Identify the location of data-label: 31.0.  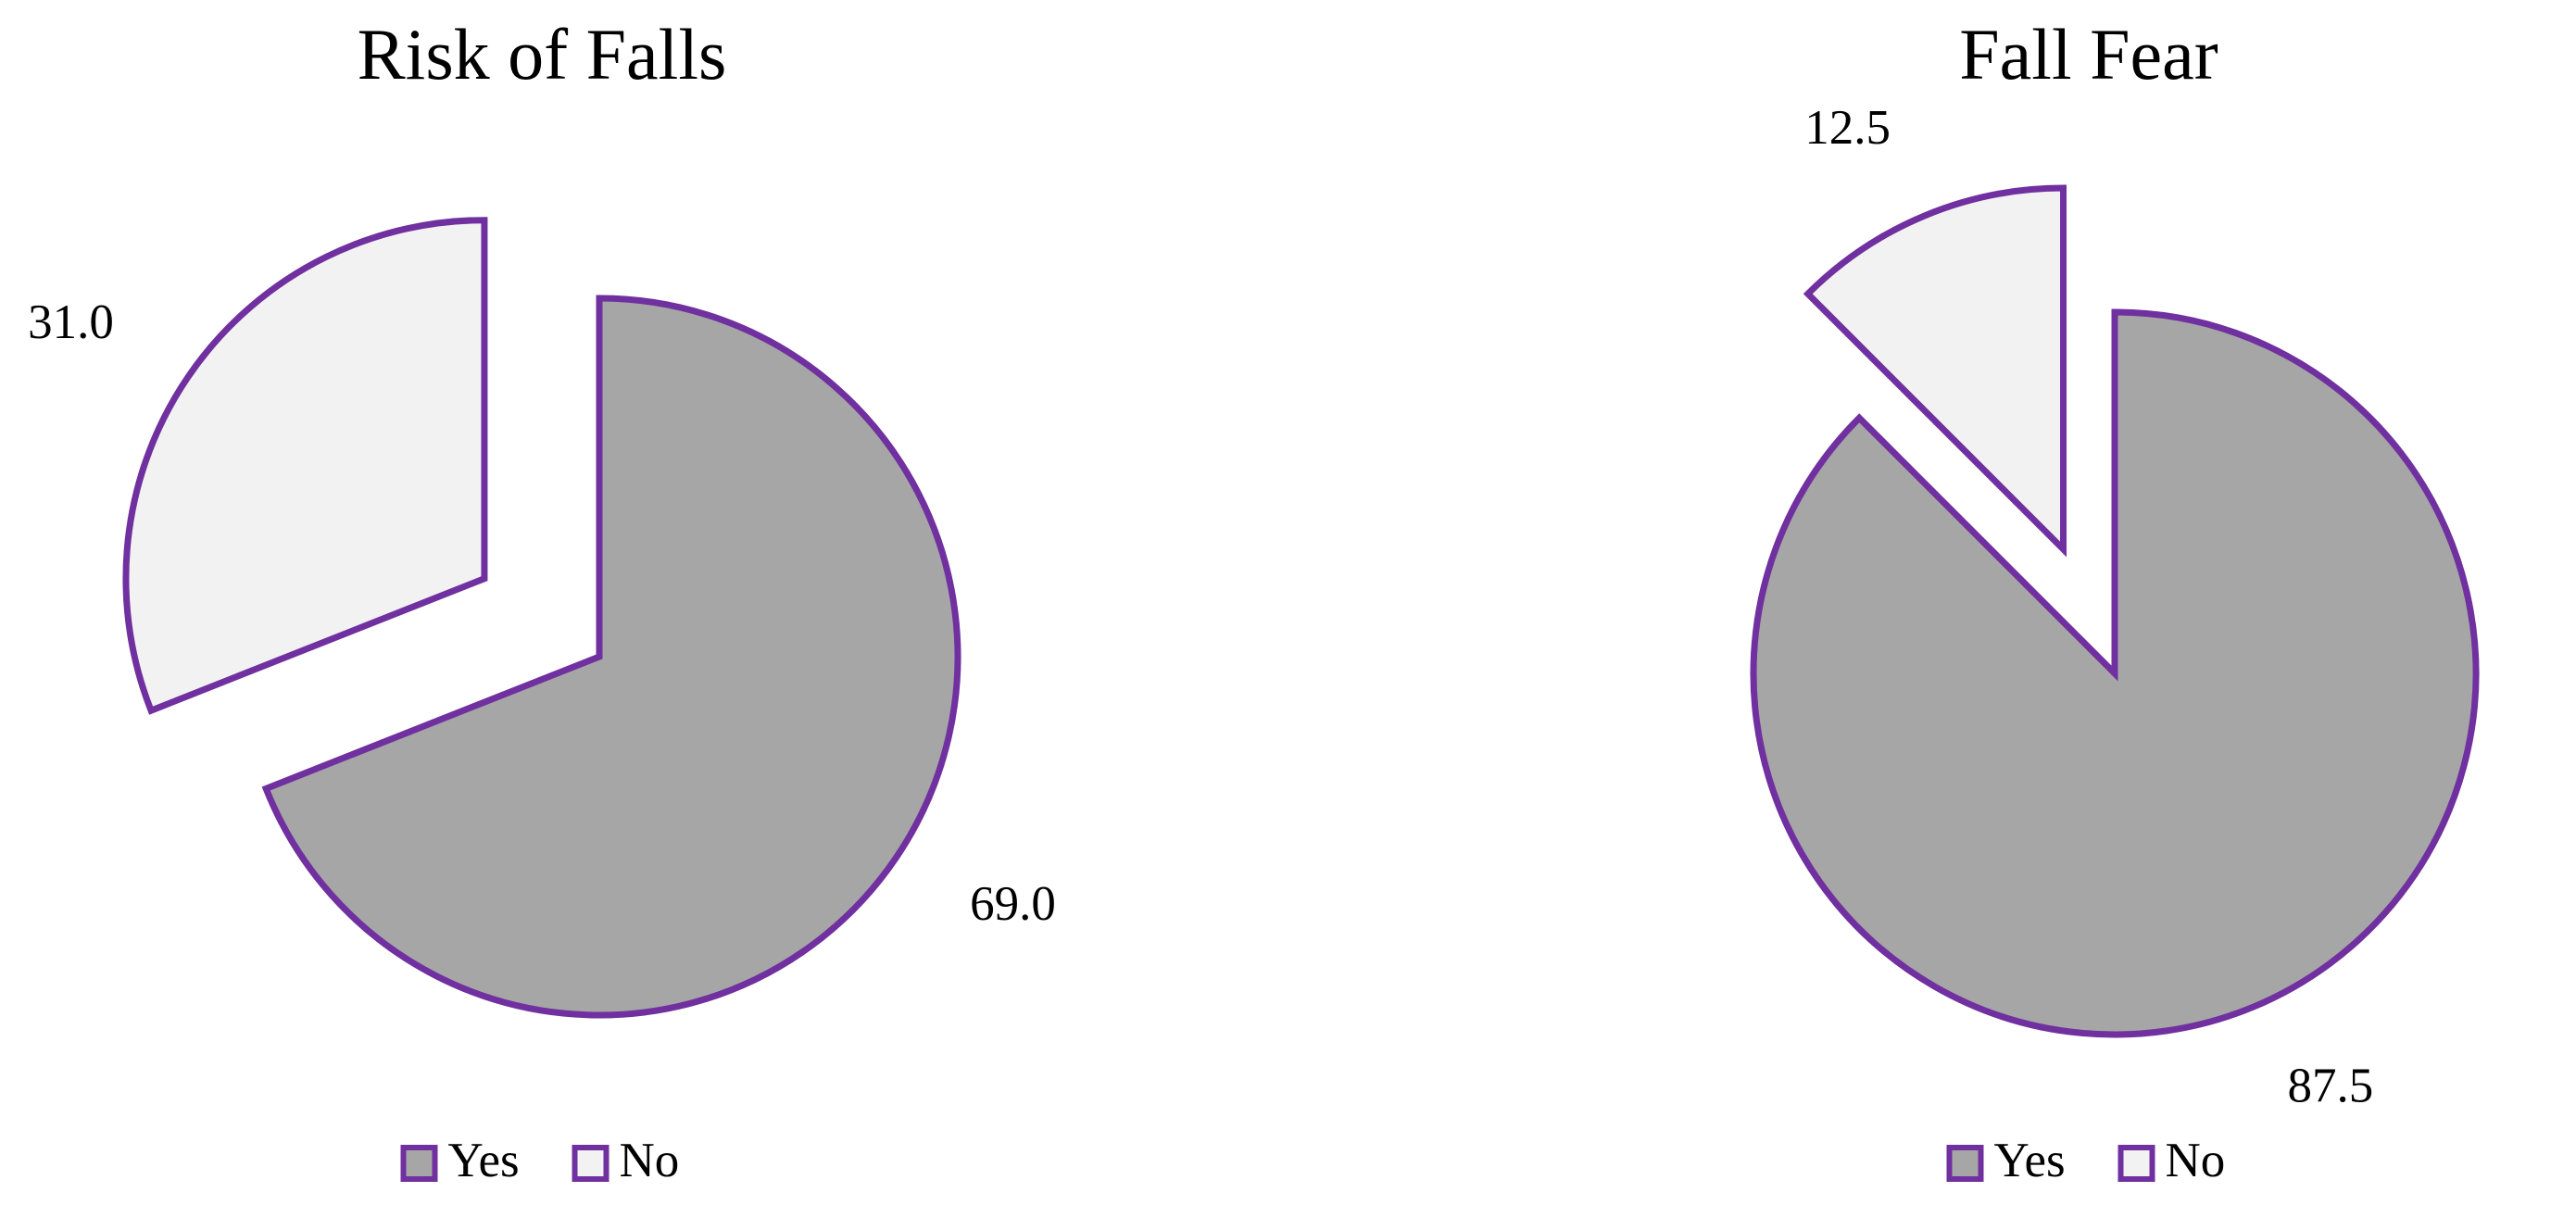
(71, 322).